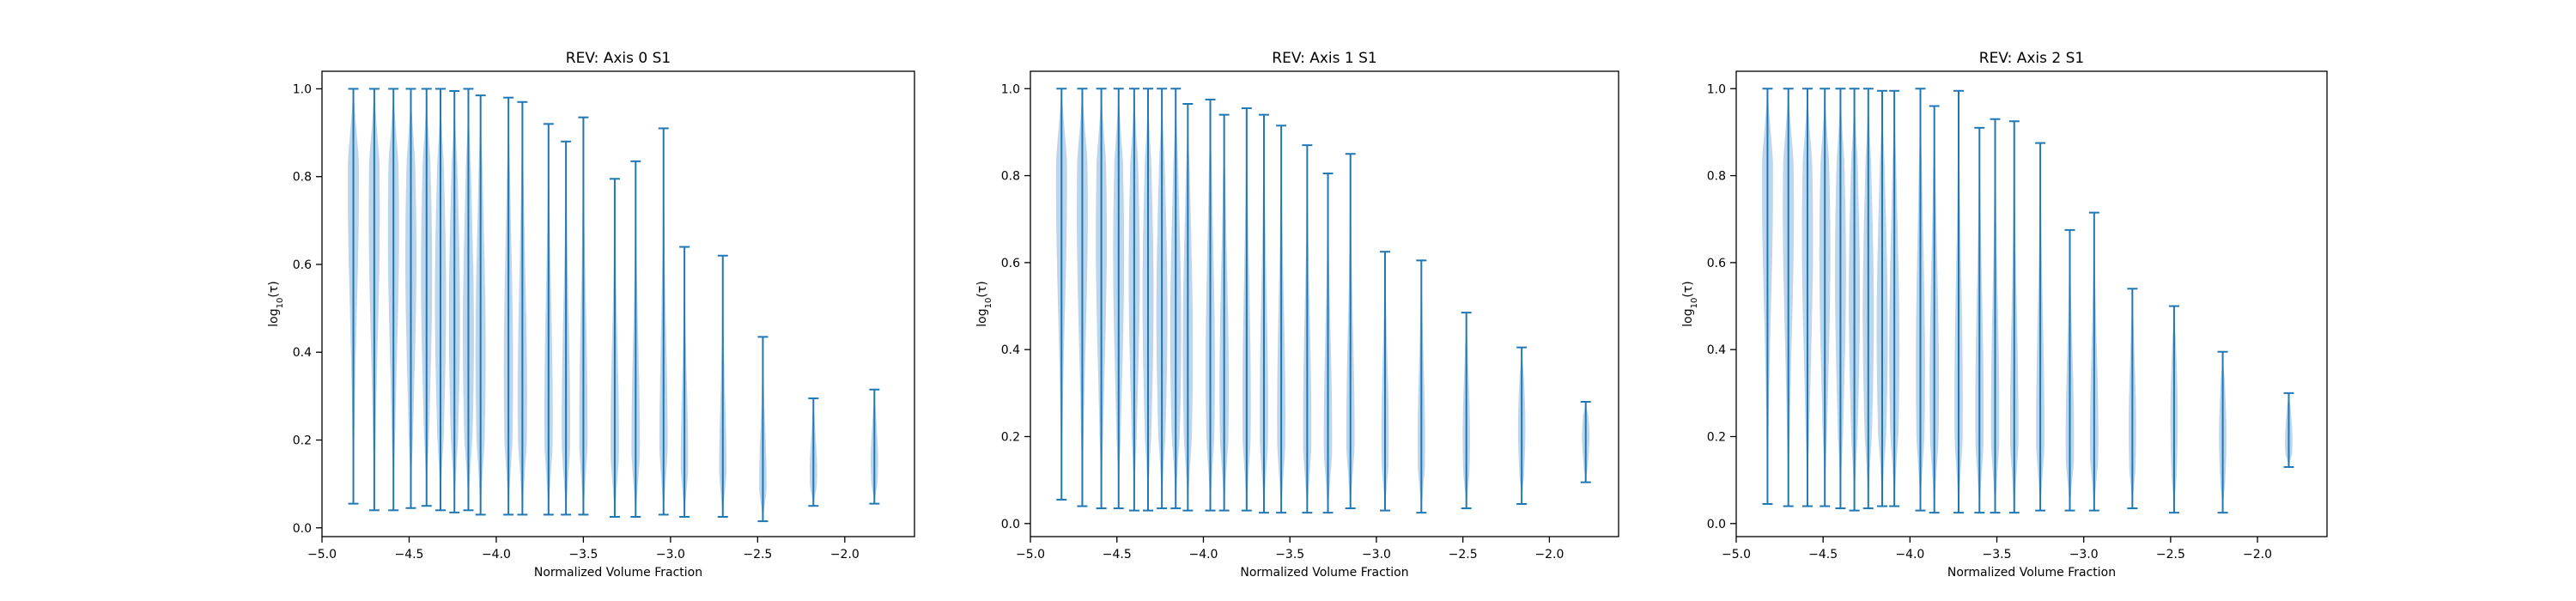  What do you see at coordinates (1324, 58) in the screenshot?
I see `chart-title: REV: Axis 1 S1` at bounding box center [1324, 58].